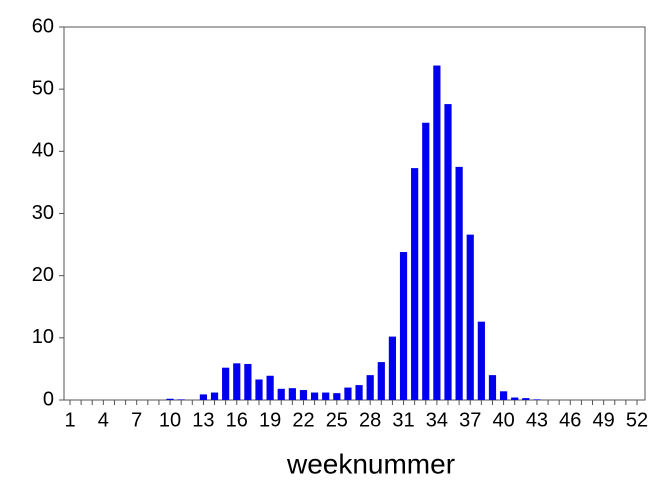  Describe the element at coordinates (43, 151) in the screenshot. I see `y-tick-label: 40` at that location.